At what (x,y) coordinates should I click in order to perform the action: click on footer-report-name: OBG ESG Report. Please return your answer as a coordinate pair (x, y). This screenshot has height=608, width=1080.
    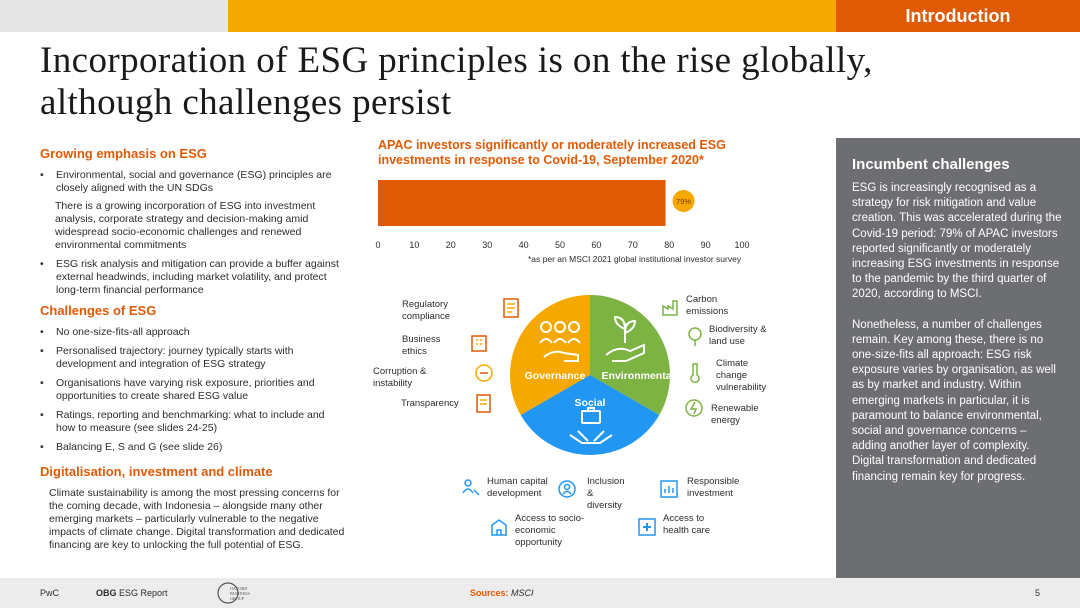
    Looking at the image, I should click on (132, 593).